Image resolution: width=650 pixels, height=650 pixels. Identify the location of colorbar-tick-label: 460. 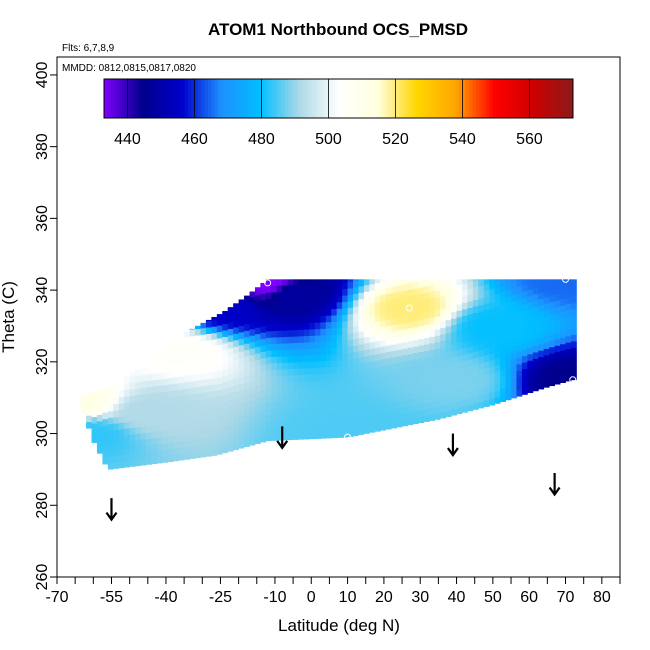
(194, 139).